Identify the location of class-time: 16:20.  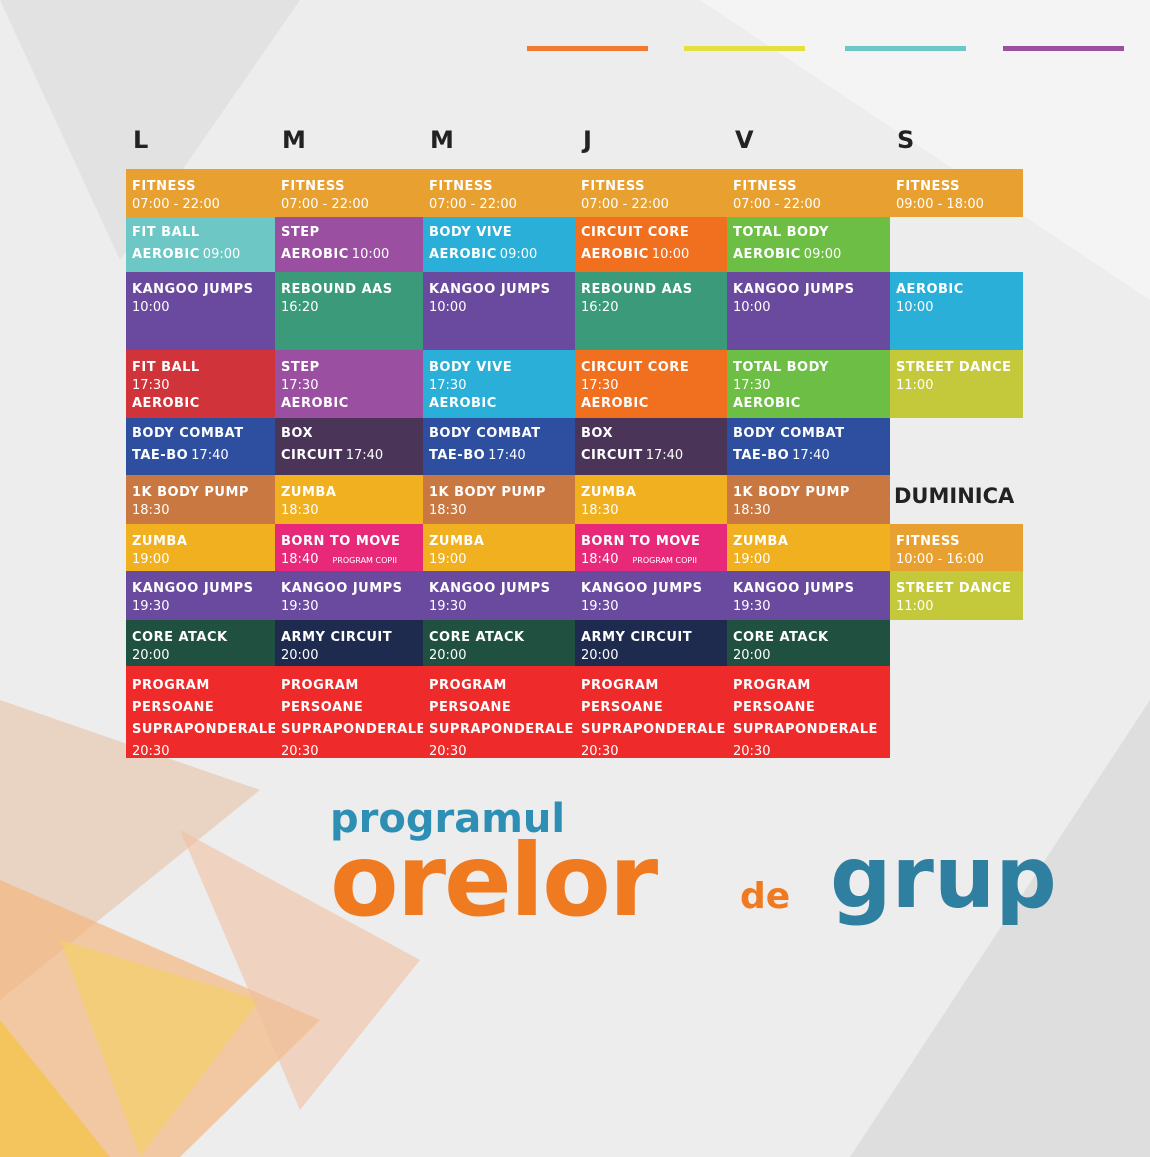
(600, 307).